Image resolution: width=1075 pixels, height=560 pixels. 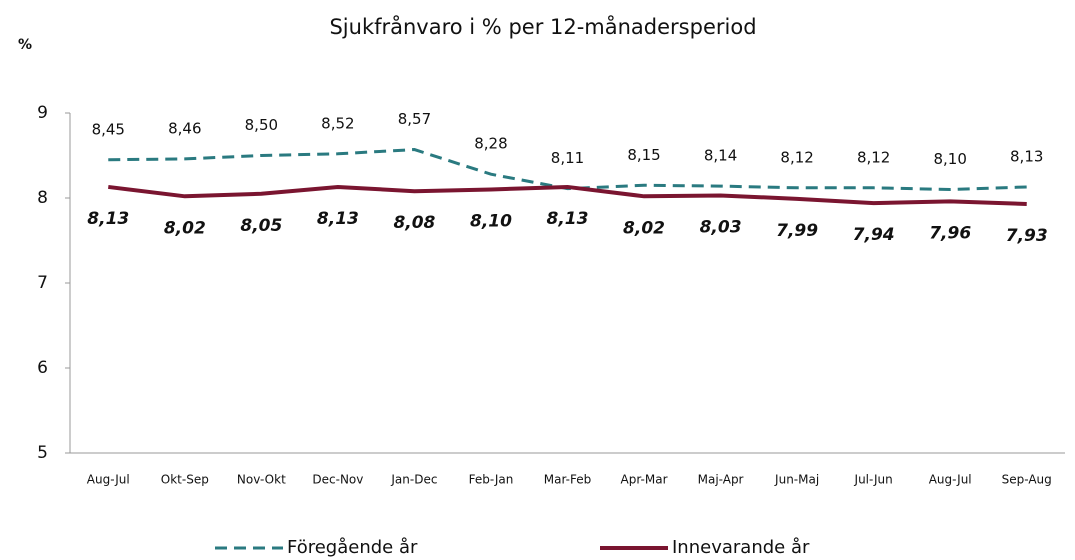 I want to click on value-label: 7,93, so click(x=1027, y=236).